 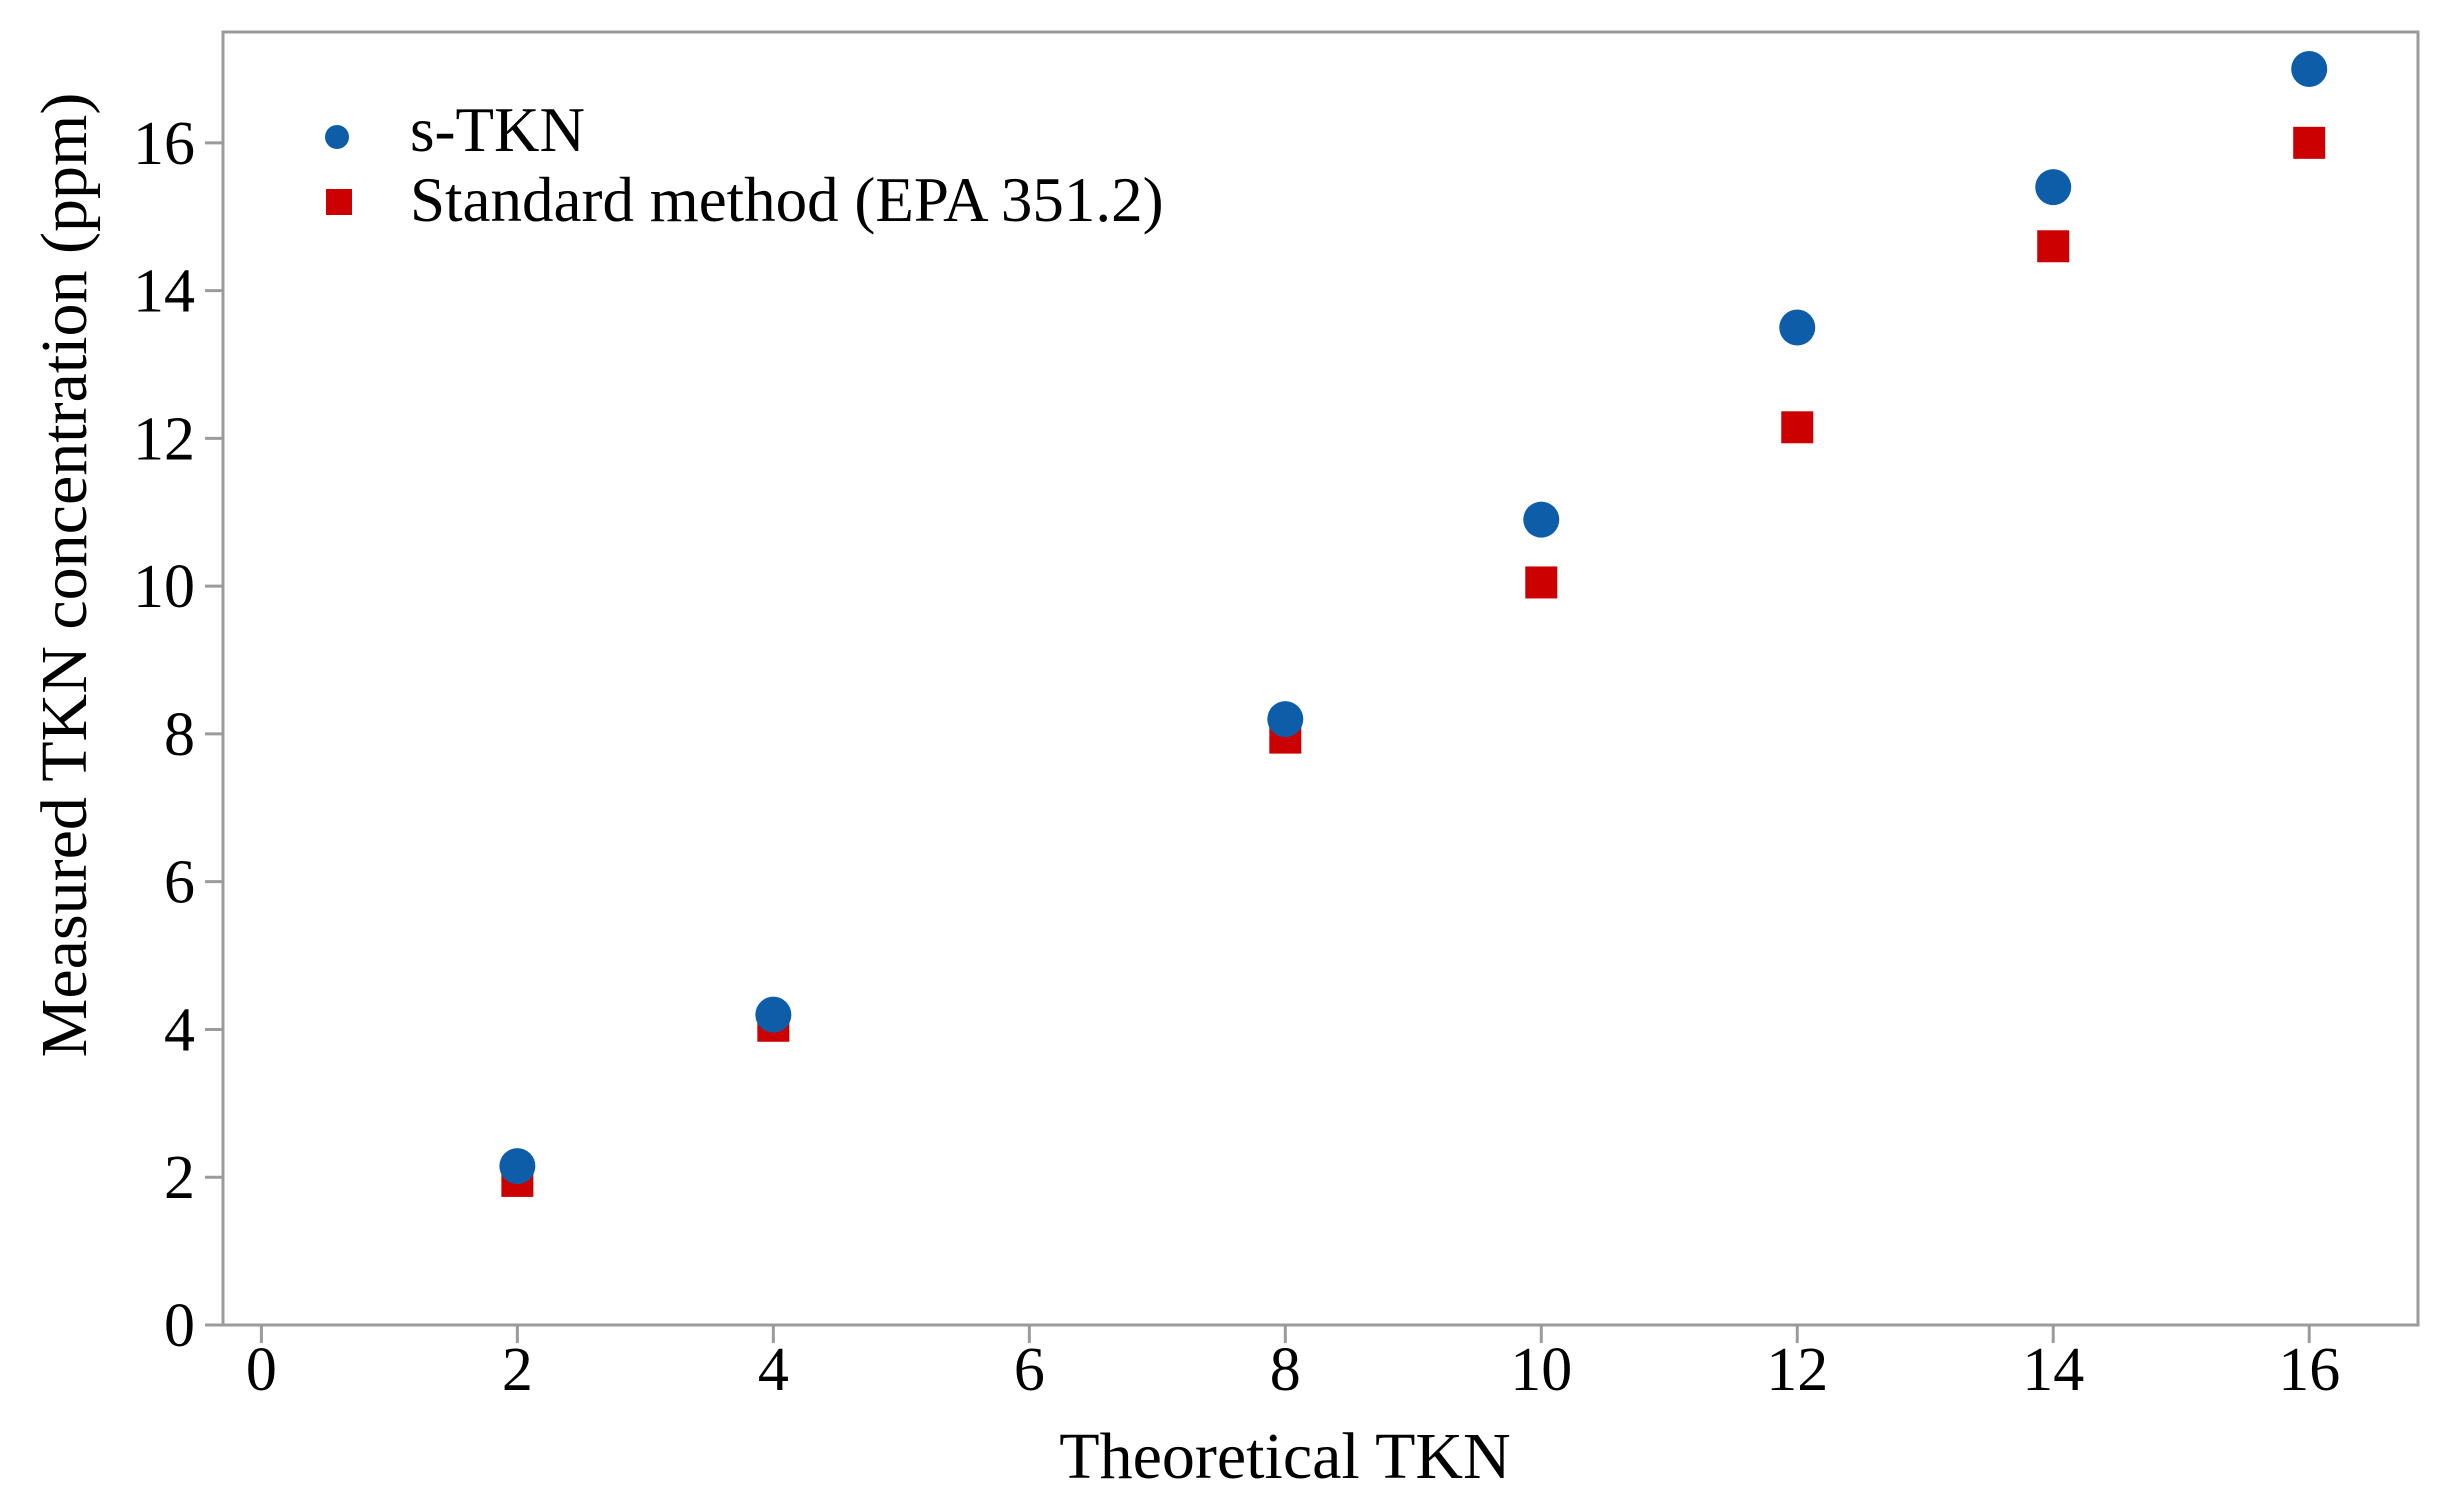 I want to click on y-tick-label: 14, so click(x=164, y=292).